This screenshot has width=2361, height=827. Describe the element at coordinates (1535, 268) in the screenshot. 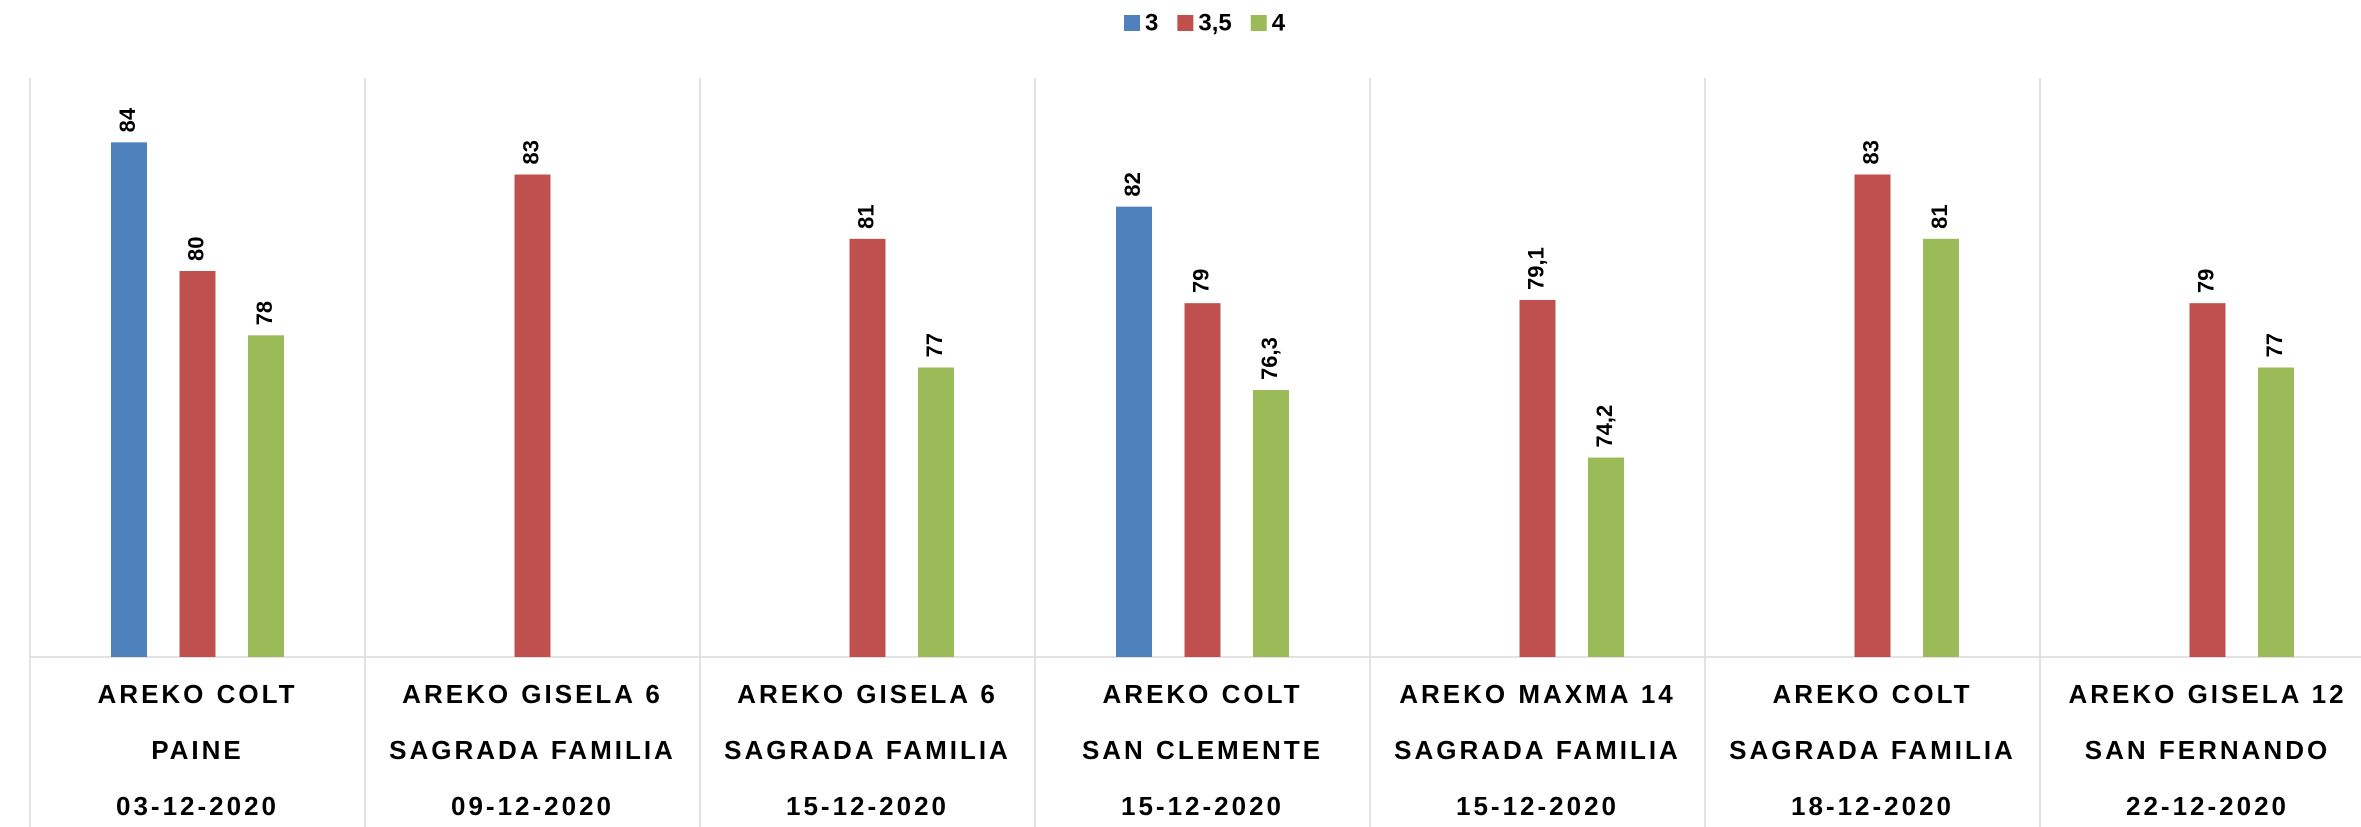

I see `value-label: 79,1` at that location.